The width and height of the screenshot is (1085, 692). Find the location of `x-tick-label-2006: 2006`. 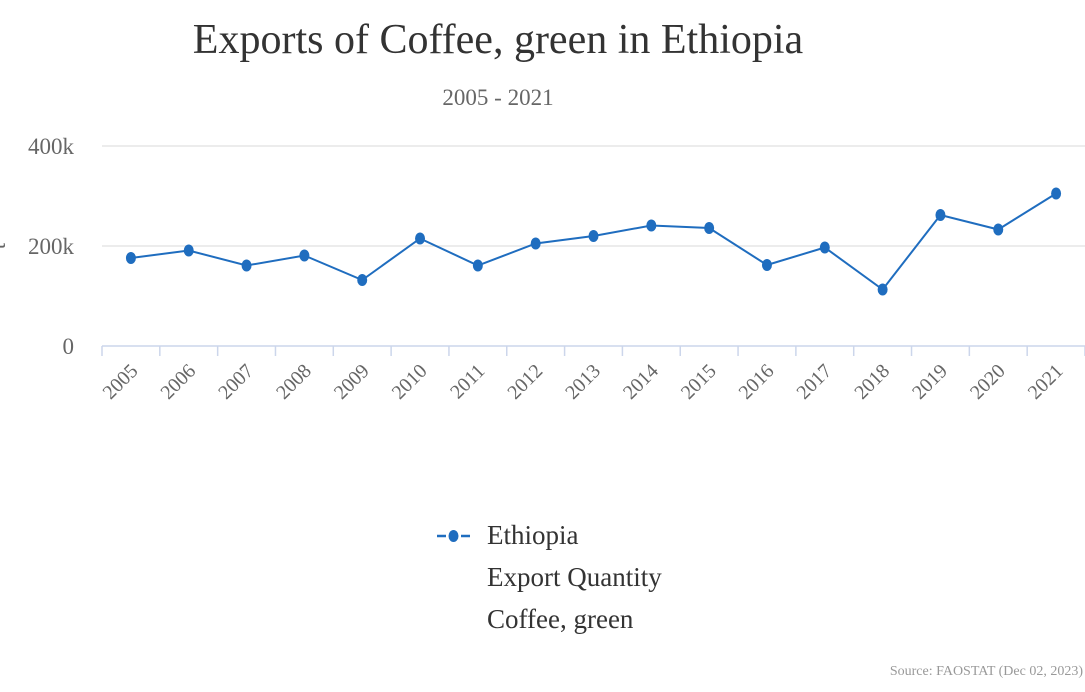

x-tick-label-2006: 2006 is located at coordinates (178, 382).